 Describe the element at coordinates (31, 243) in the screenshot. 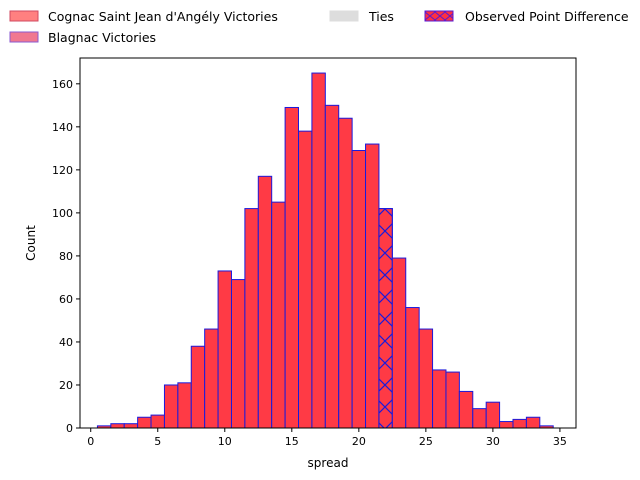

I see `y-axis-label: Count` at that location.